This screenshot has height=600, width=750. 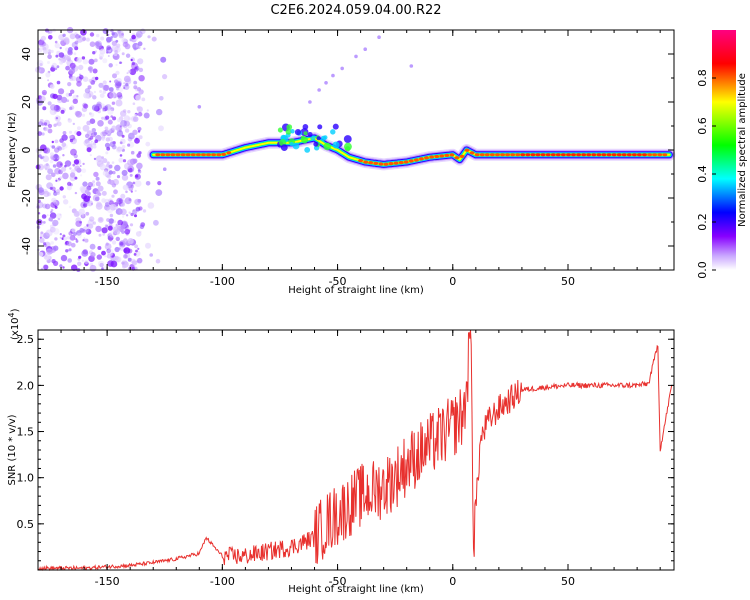 I want to click on spectrogram-x-axis-label: Height of straight line (km), so click(x=356, y=290).